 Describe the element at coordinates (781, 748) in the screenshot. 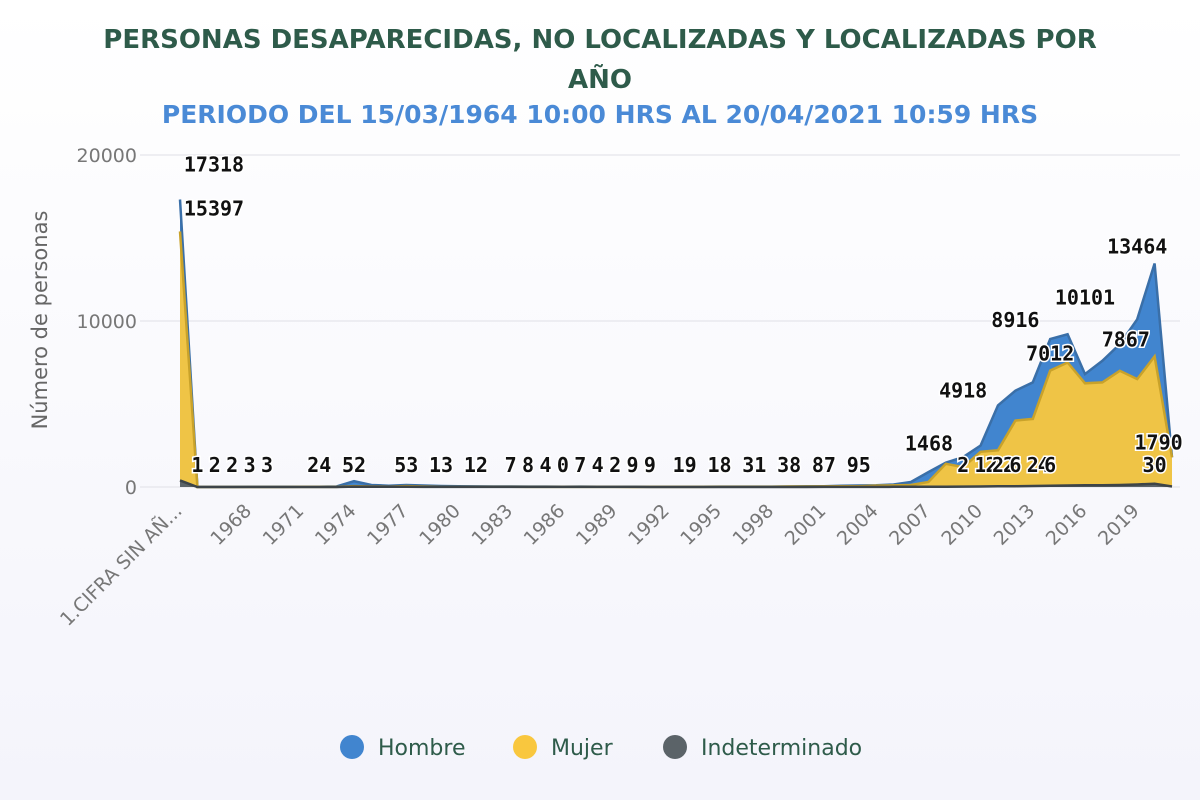

I see `legend-label: Indeterminado` at that location.